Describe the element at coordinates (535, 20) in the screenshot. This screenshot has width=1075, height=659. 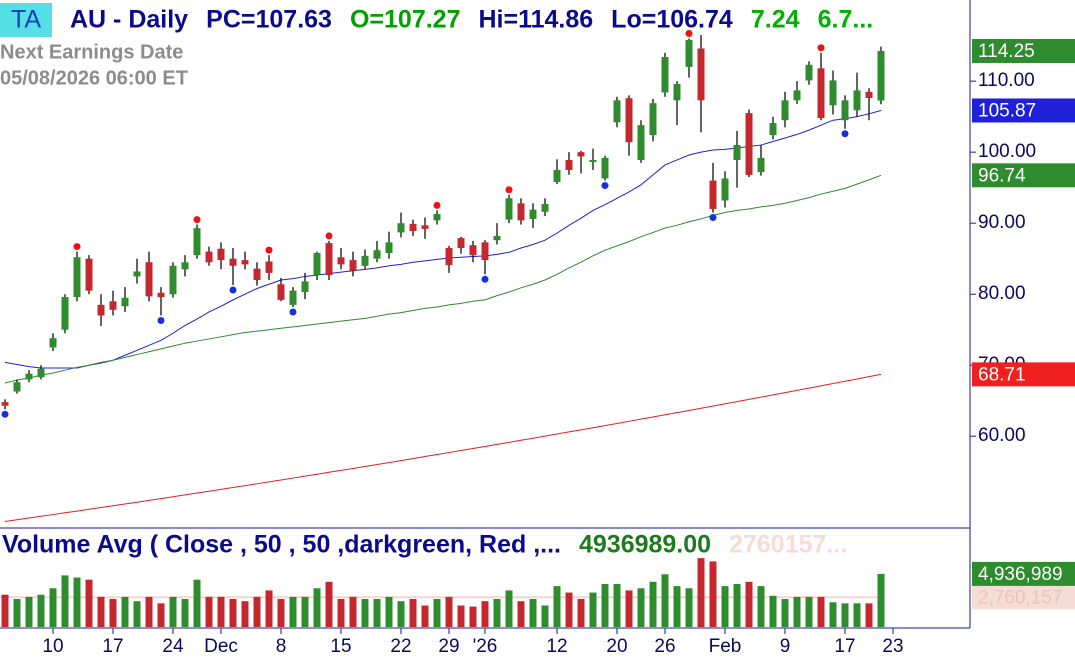
I see `stat: Hi=114.86` at that location.